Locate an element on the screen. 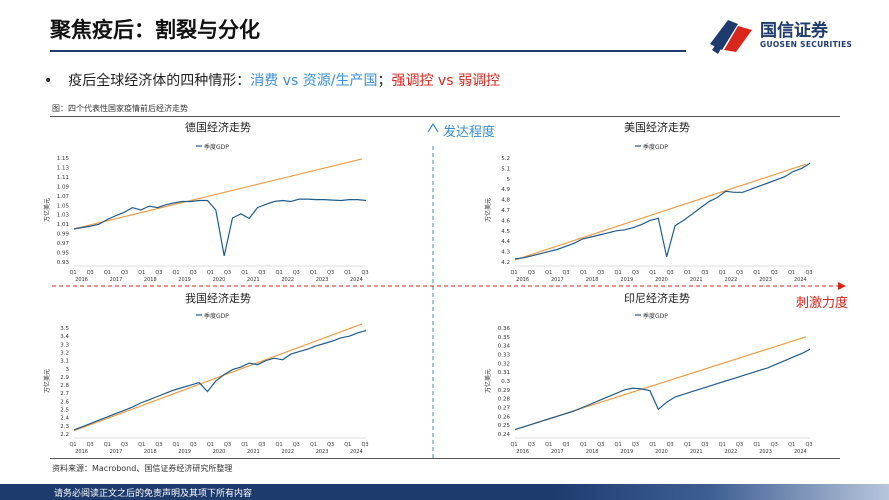  y-tick-label: 1.03 is located at coordinates (63, 216).